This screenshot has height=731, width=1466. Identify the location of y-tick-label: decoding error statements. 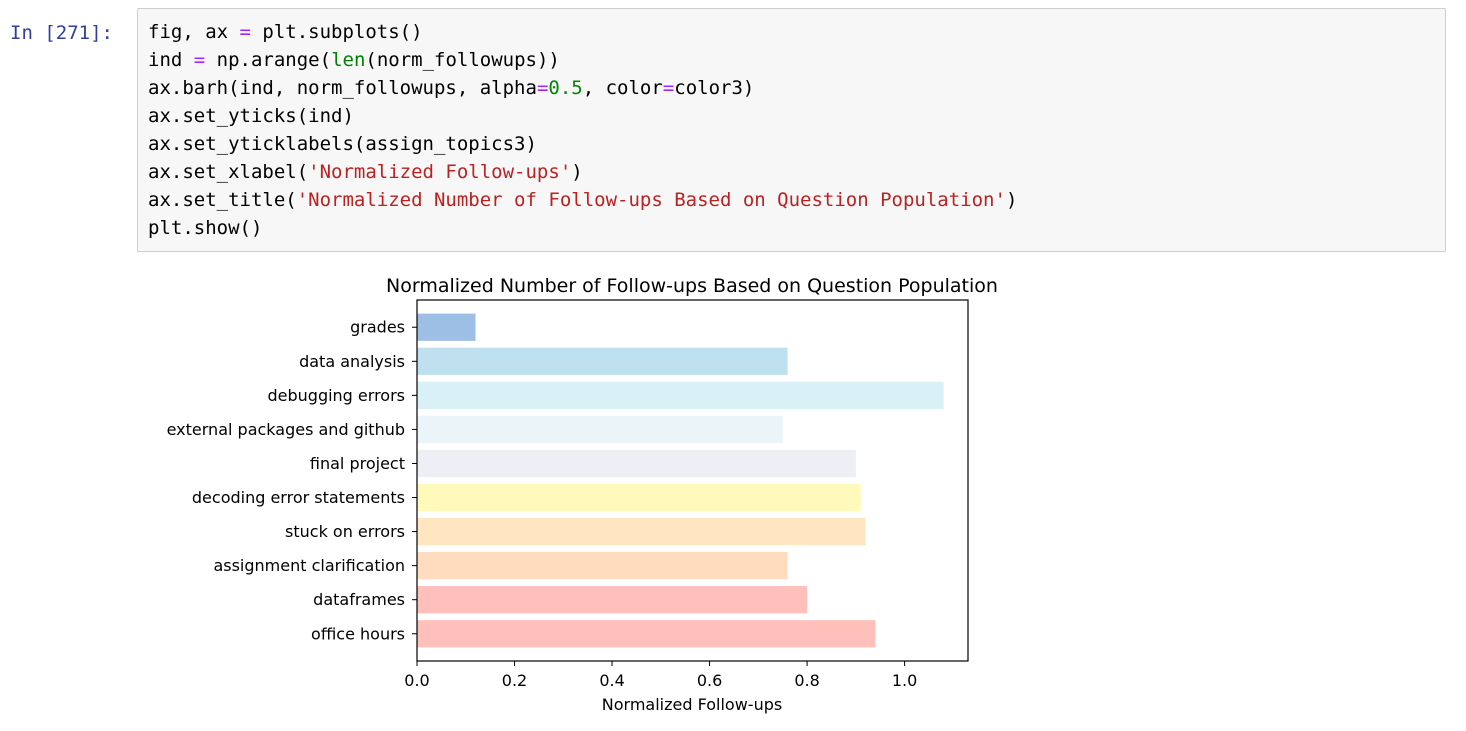
(298, 497).